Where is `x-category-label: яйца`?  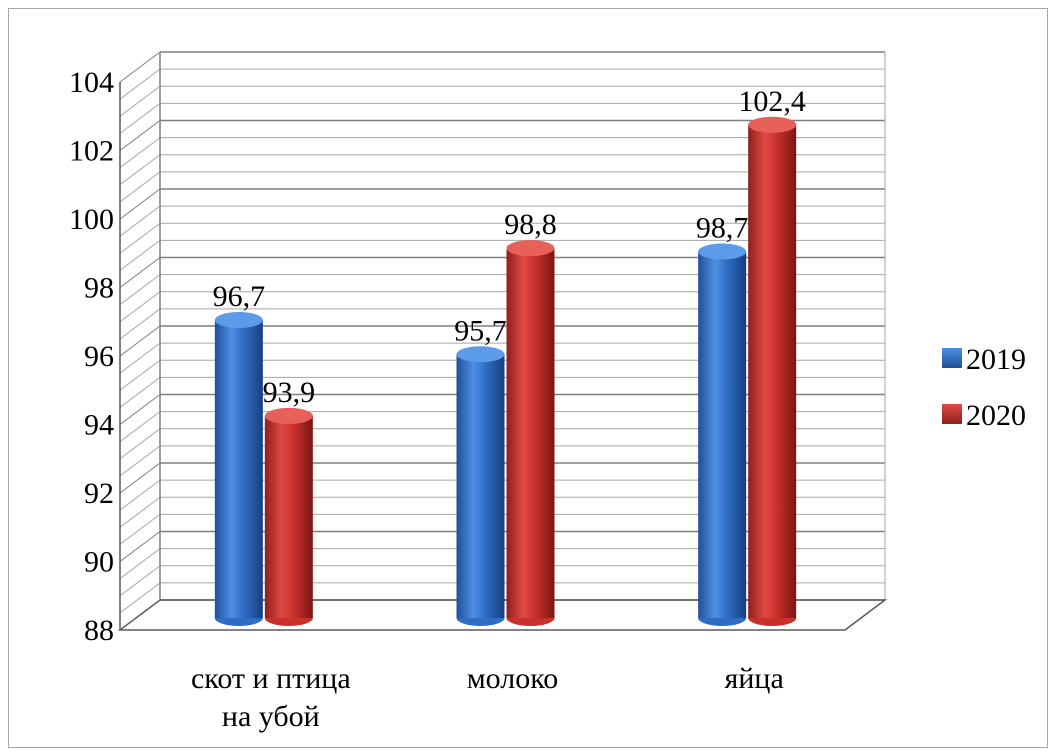 x-category-label: яйца is located at coordinates (754, 678).